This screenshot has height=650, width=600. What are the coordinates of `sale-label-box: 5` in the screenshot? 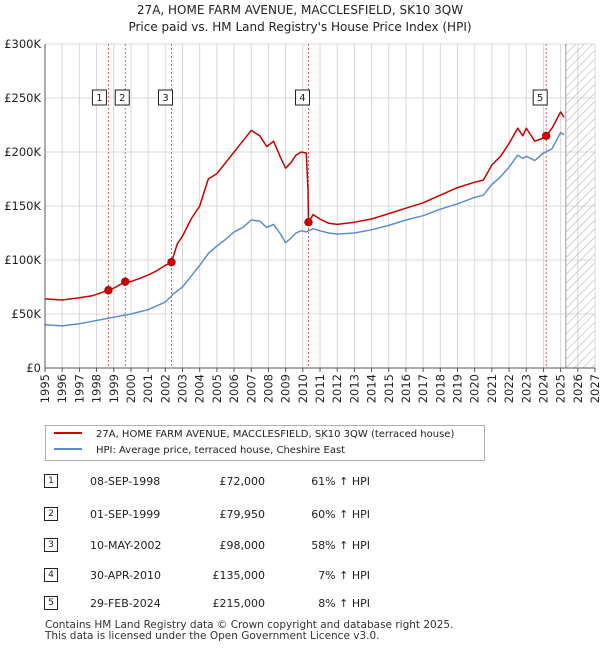 It's located at (540, 97).